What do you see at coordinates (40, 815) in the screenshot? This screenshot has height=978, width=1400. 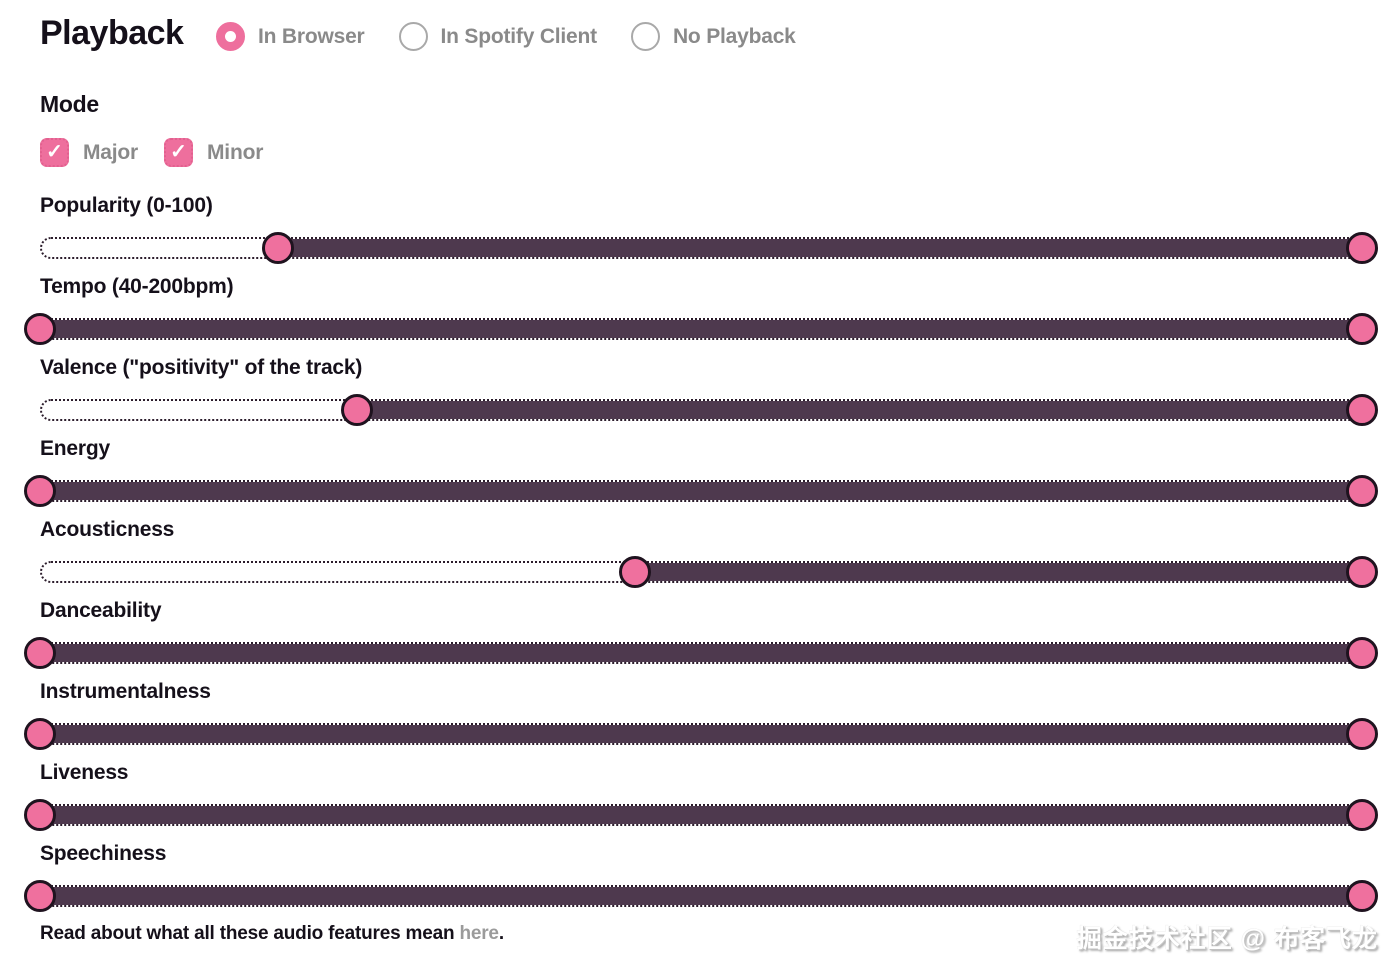 I see `slider-handle-min-liveness` at bounding box center [40, 815].